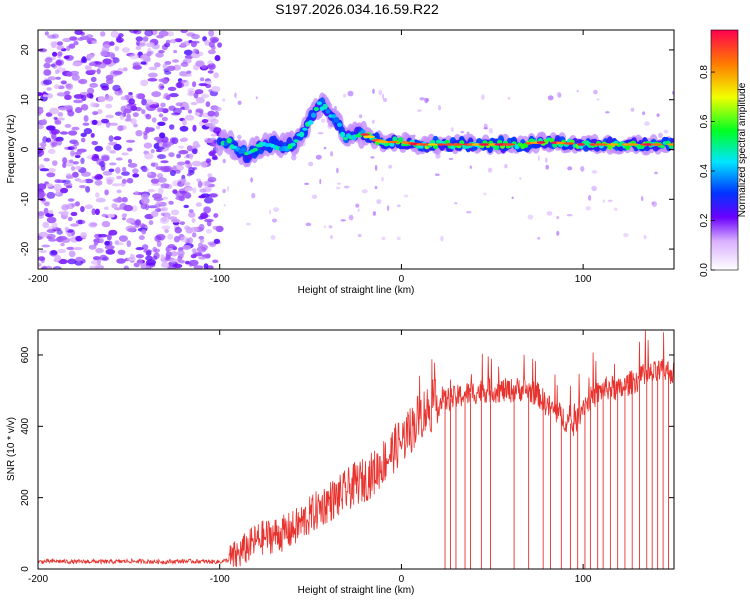  Describe the element at coordinates (444, 130) in the screenshot. I see `spectrogram-ridge-layer` at that location.